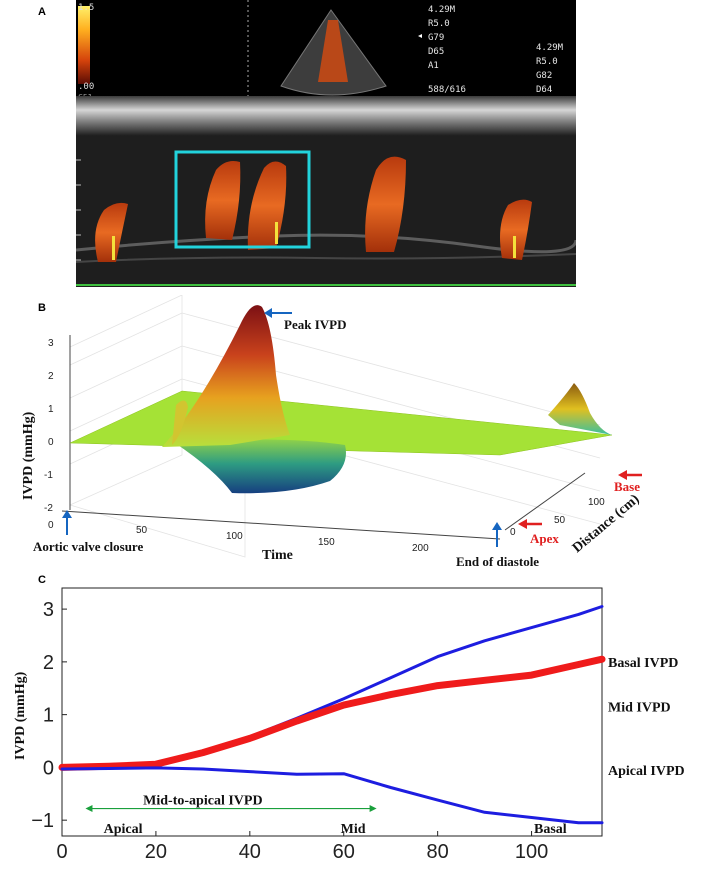 This screenshot has width=708, height=869. Describe the element at coordinates (61, 852) in the screenshot. I see `x-tick-label: 0` at that location.